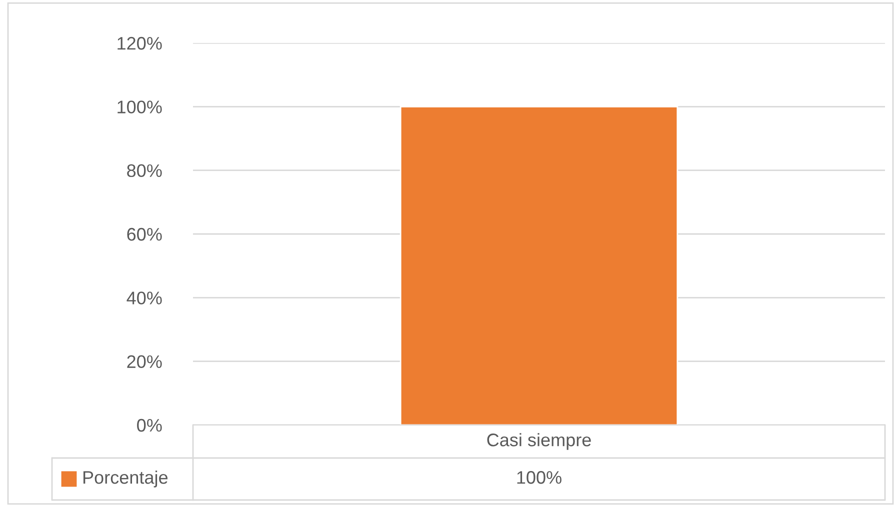 The height and width of the screenshot is (506, 895). Describe the element at coordinates (144, 361) in the screenshot. I see `y-tick-label: 20%` at that location.